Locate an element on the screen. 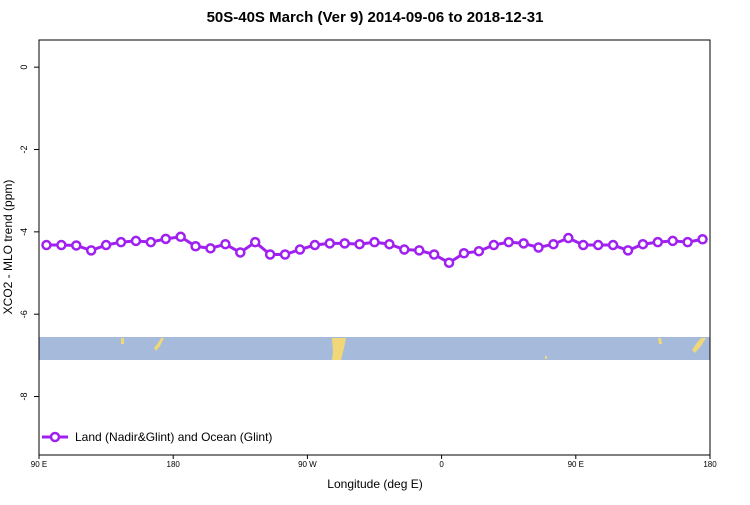  x-axis-label: Longitude (deg E) is located at coordinates (374, 484).